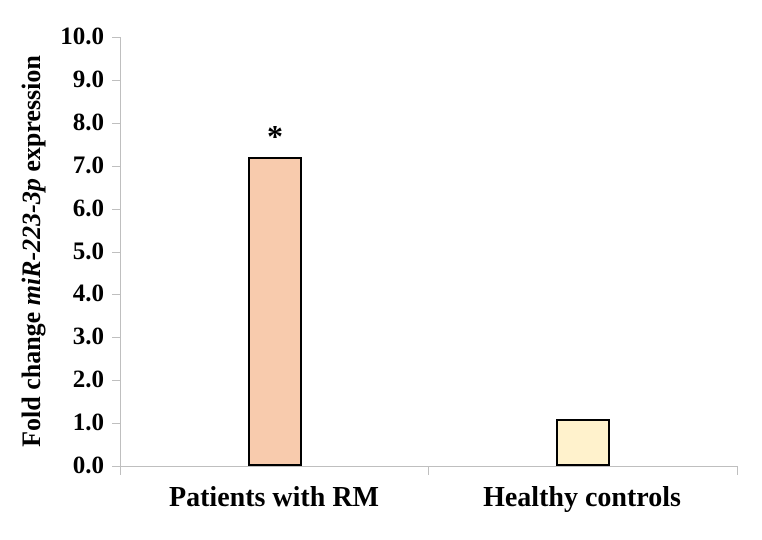  I want to click on y-tick-label: 6.0, so click(88, 208).